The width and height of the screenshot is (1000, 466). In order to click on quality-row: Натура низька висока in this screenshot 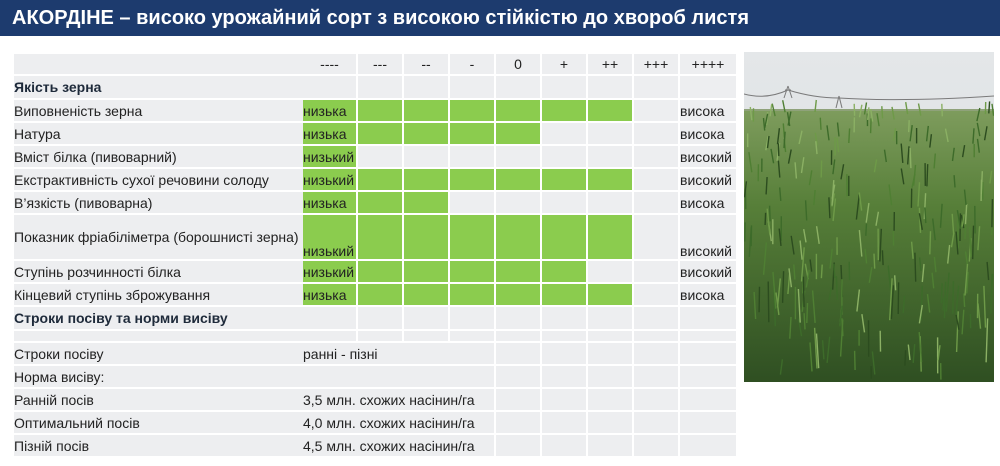, I will do `click(375, 133)`.